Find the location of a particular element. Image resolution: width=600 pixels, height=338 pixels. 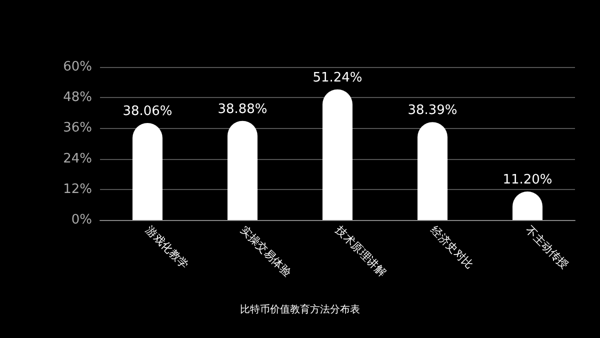

x-tick-label: 实操交易体验 is located at coordinates (266, 251).